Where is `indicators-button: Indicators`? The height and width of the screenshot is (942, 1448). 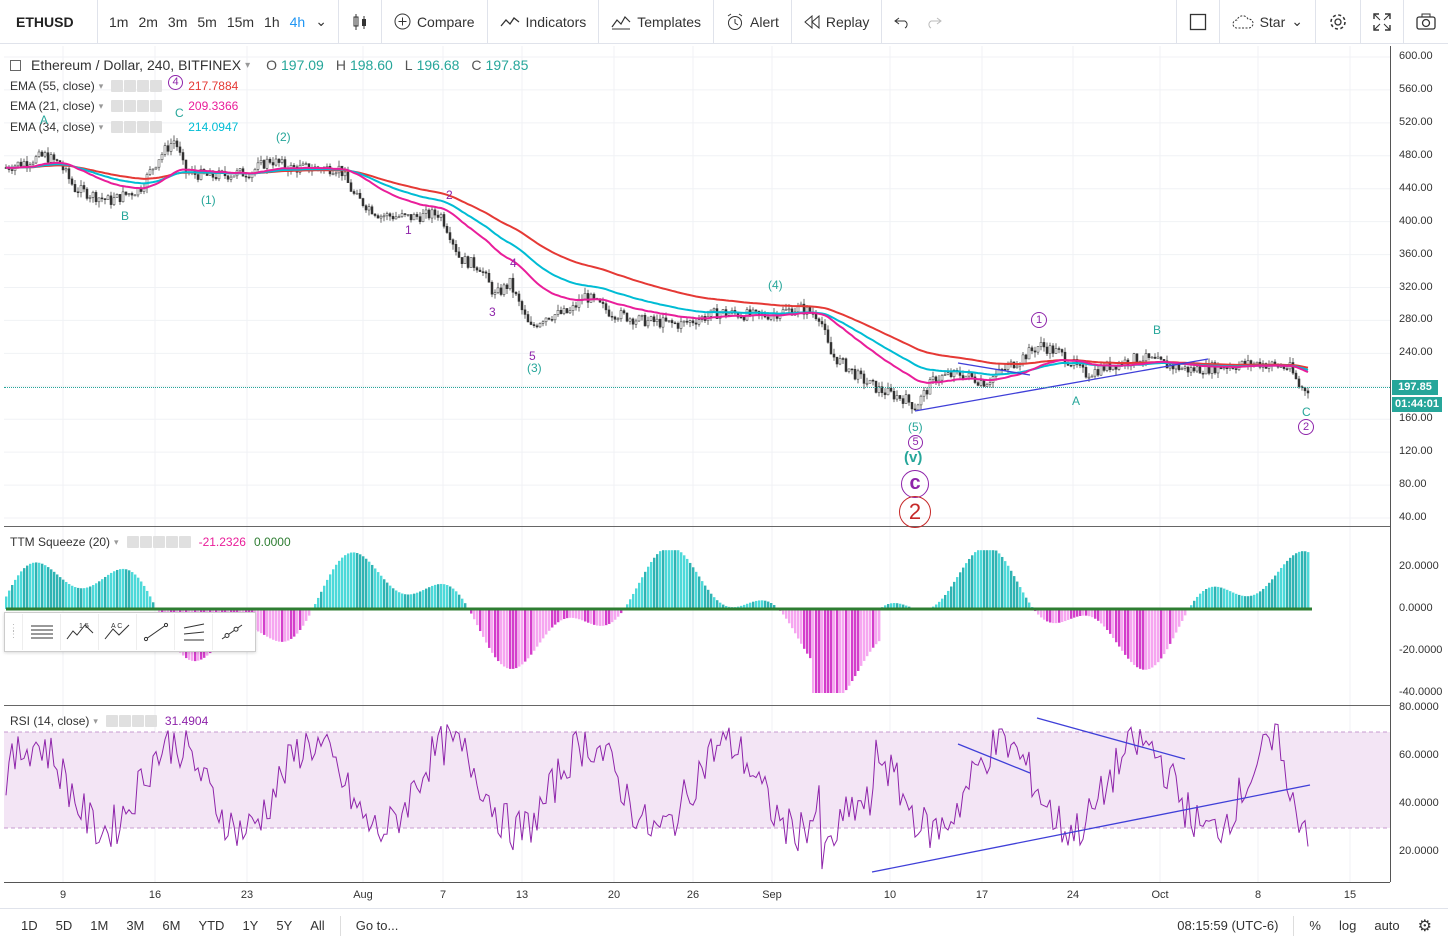
indicators-button: Indicators is located at coordinates (544, 22).